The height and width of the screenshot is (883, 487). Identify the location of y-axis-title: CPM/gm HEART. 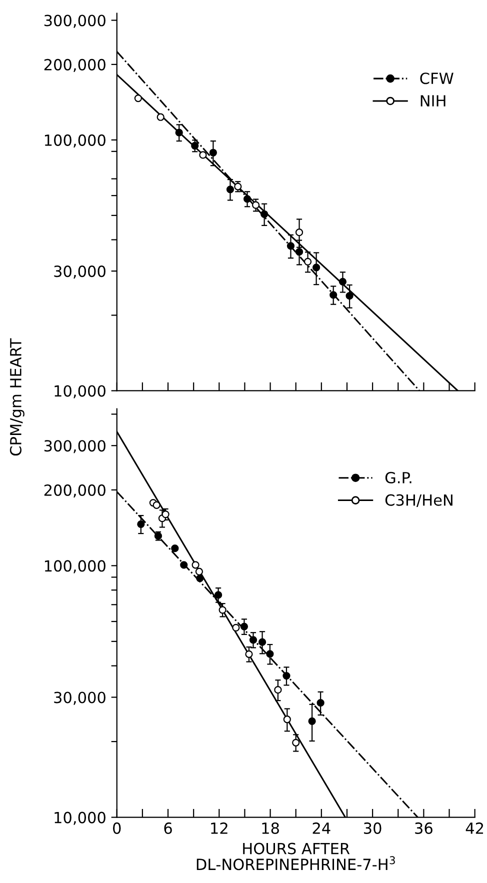
(17, 397).